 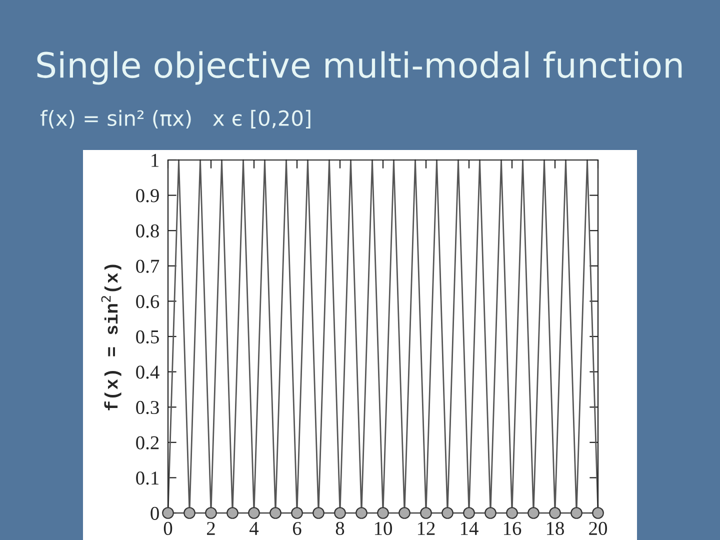 I want to click on x-tick-label: 4, so click(x=254, y=528).